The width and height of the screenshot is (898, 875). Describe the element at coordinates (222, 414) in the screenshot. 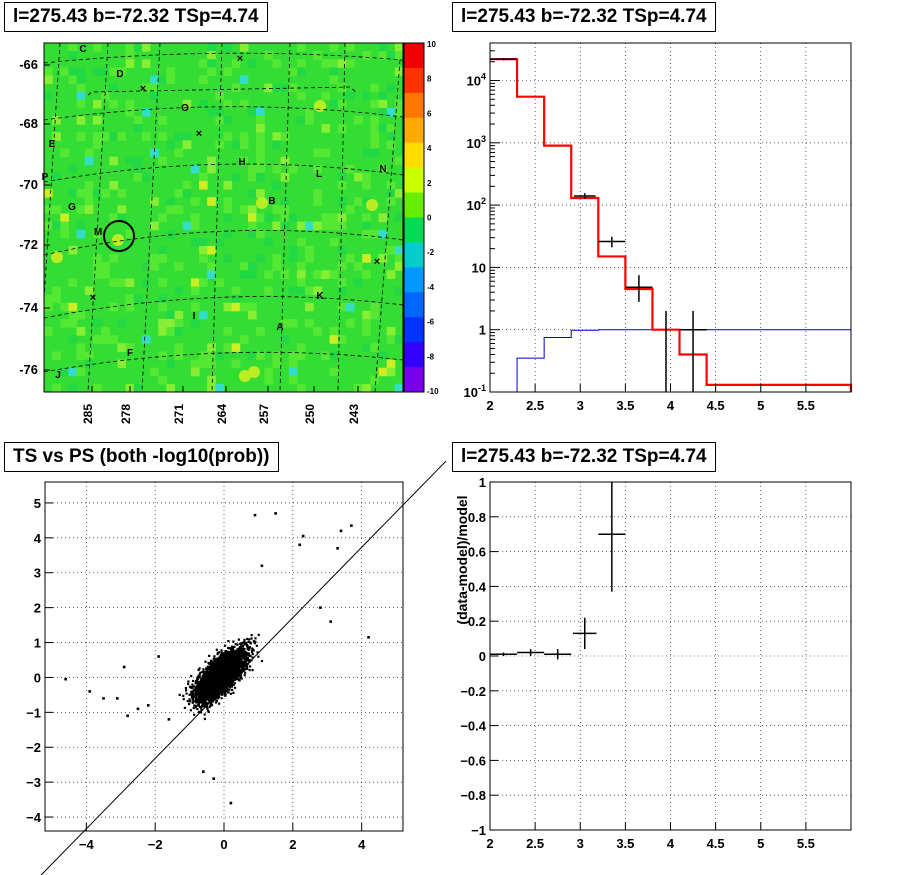

I see `map-xtick-label: 264` at that location.